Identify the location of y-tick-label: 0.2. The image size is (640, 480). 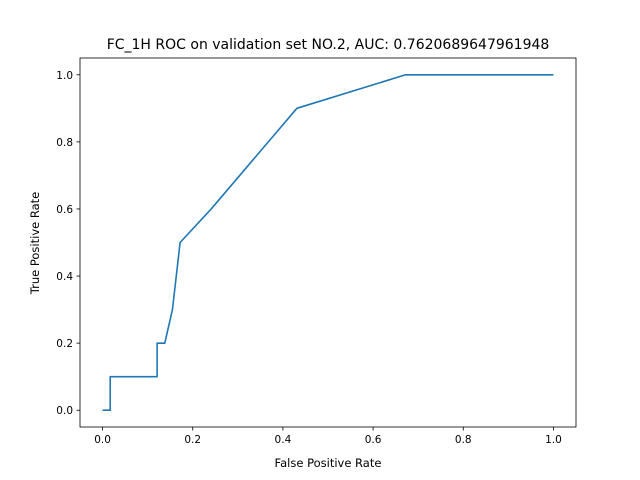
(64, 344).